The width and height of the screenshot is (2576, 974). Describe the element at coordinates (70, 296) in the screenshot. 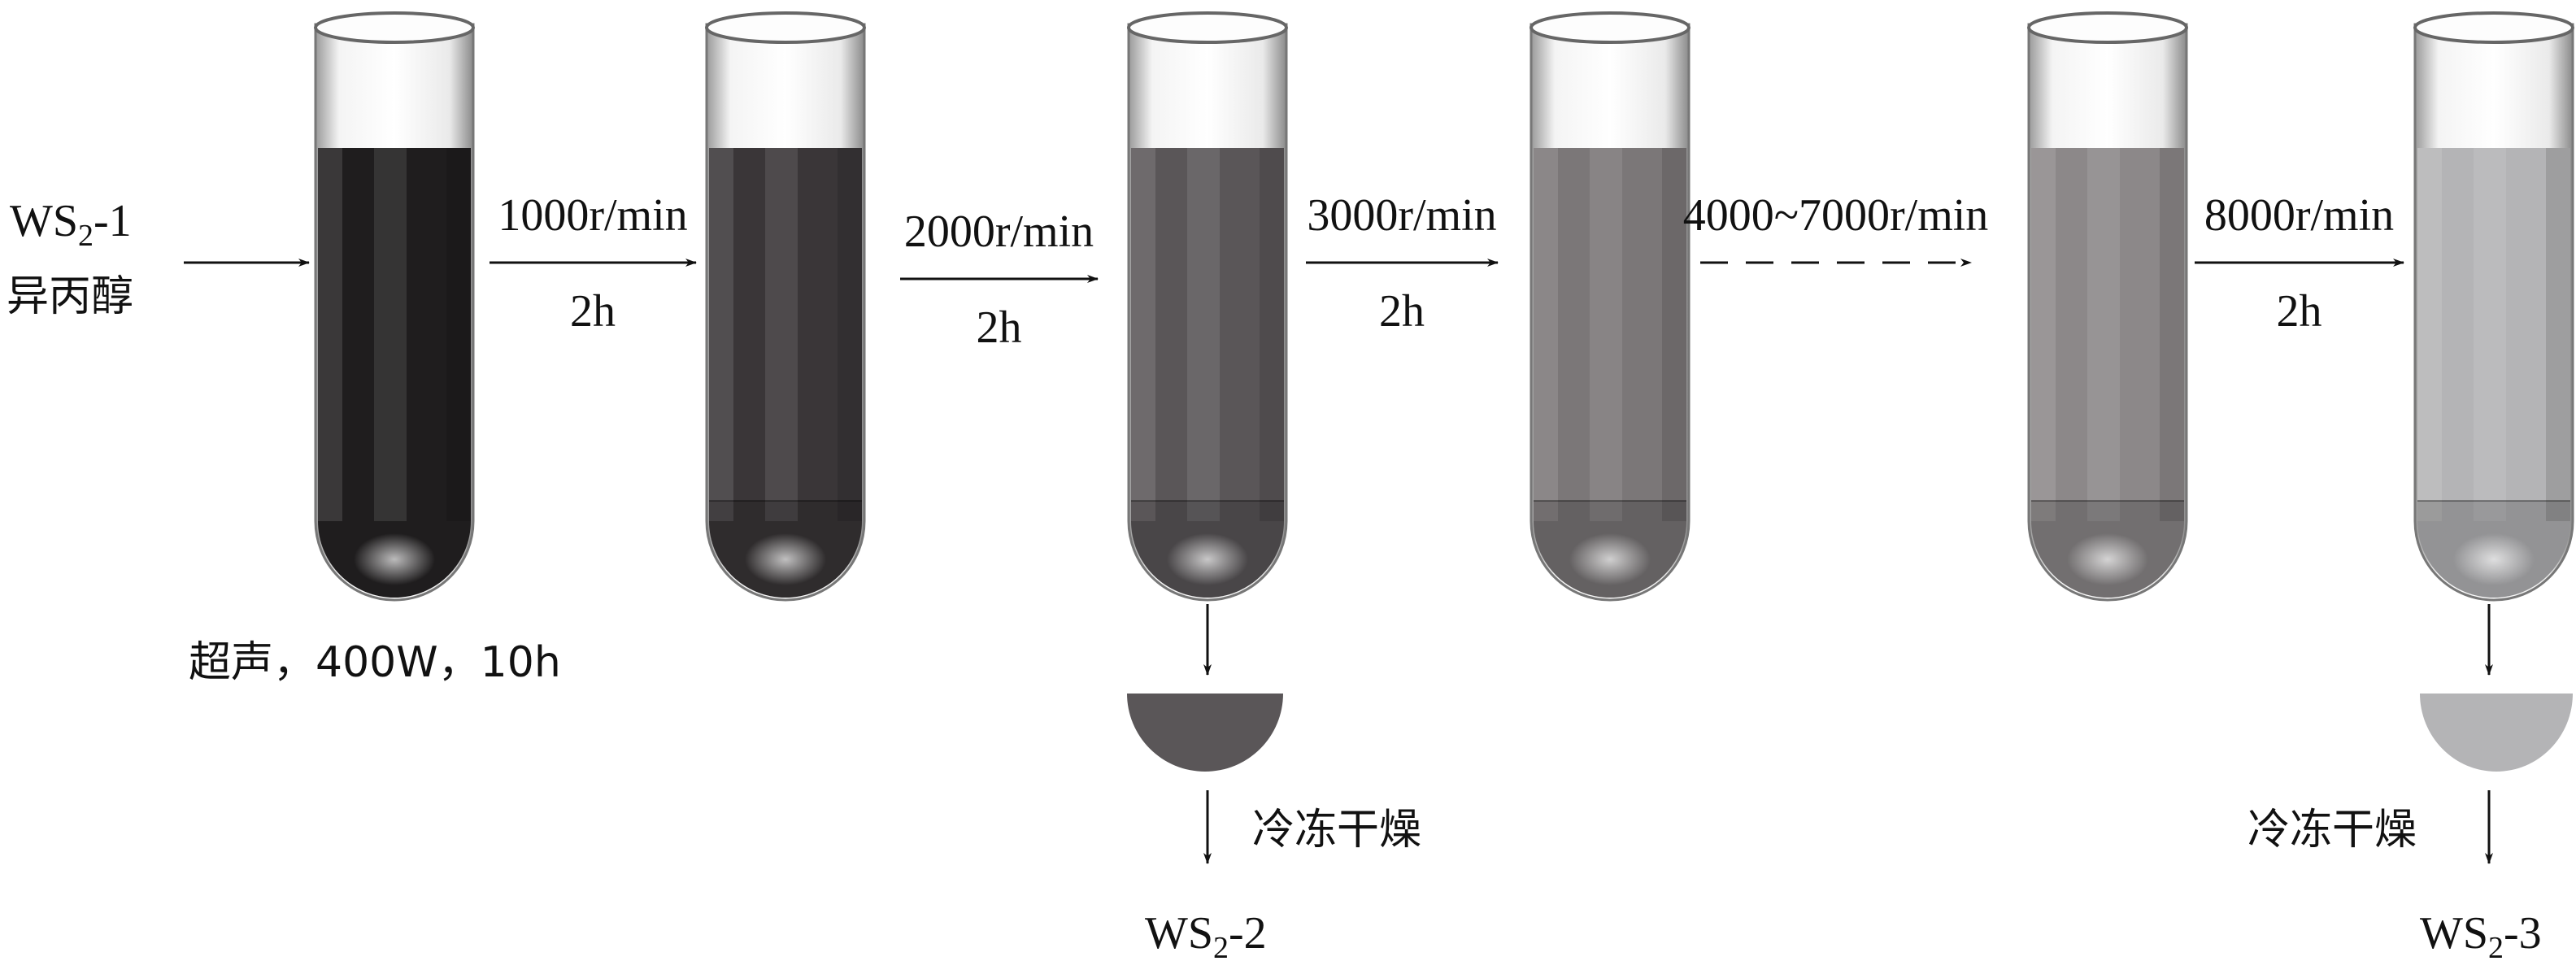

I see `solvent-label: 异丙醇` at that location.